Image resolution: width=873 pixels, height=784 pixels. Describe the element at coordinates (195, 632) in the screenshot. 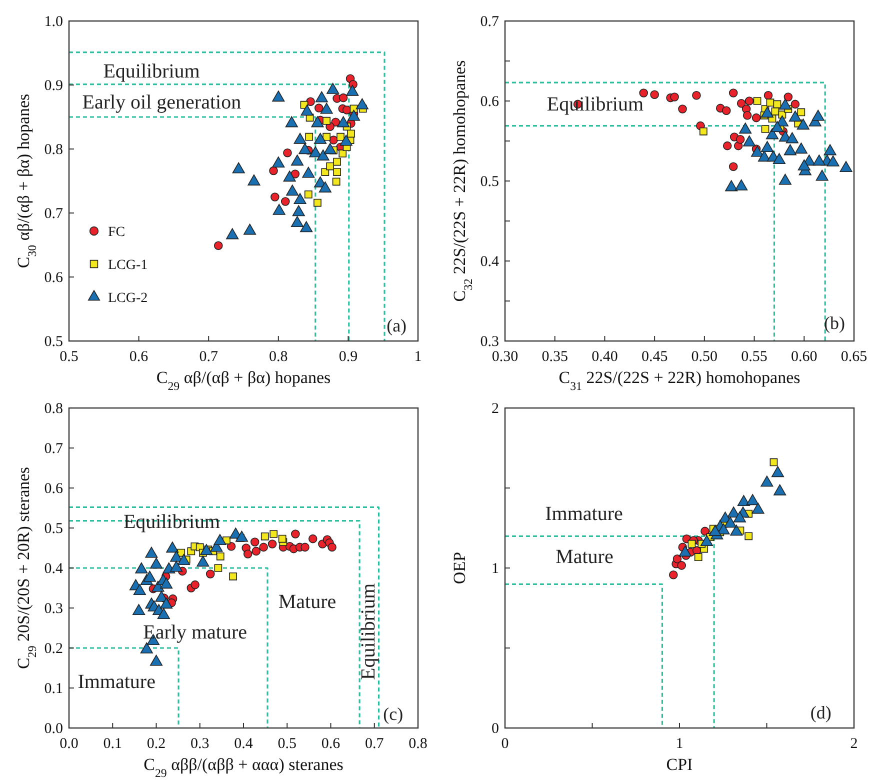

I see `annotation: Early mature` at that location.